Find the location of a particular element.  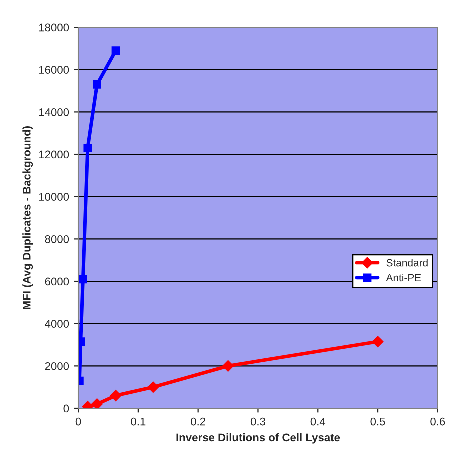

y-tick-label: 2000 is located at coordinates (57, 366).